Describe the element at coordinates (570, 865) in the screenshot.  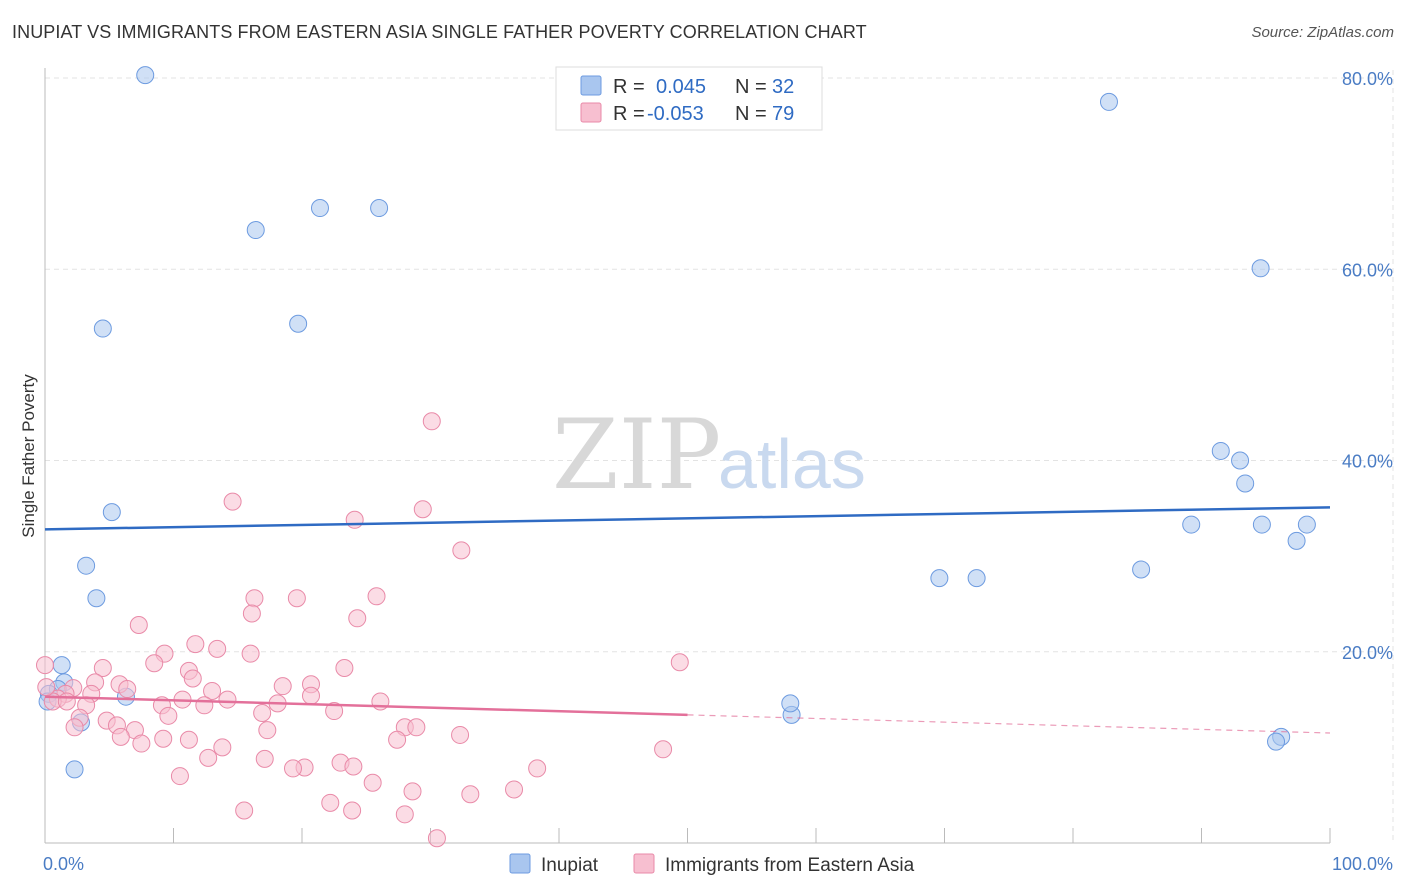
I see `bottom-legend-label-inupiat: Inupiat` at that location.